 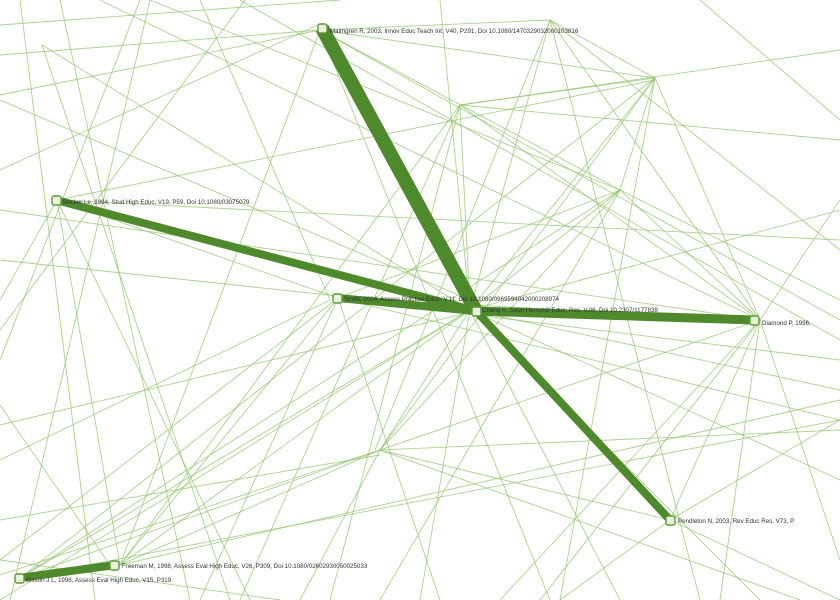 I want to click on node-left, so click(x=56, y=200).